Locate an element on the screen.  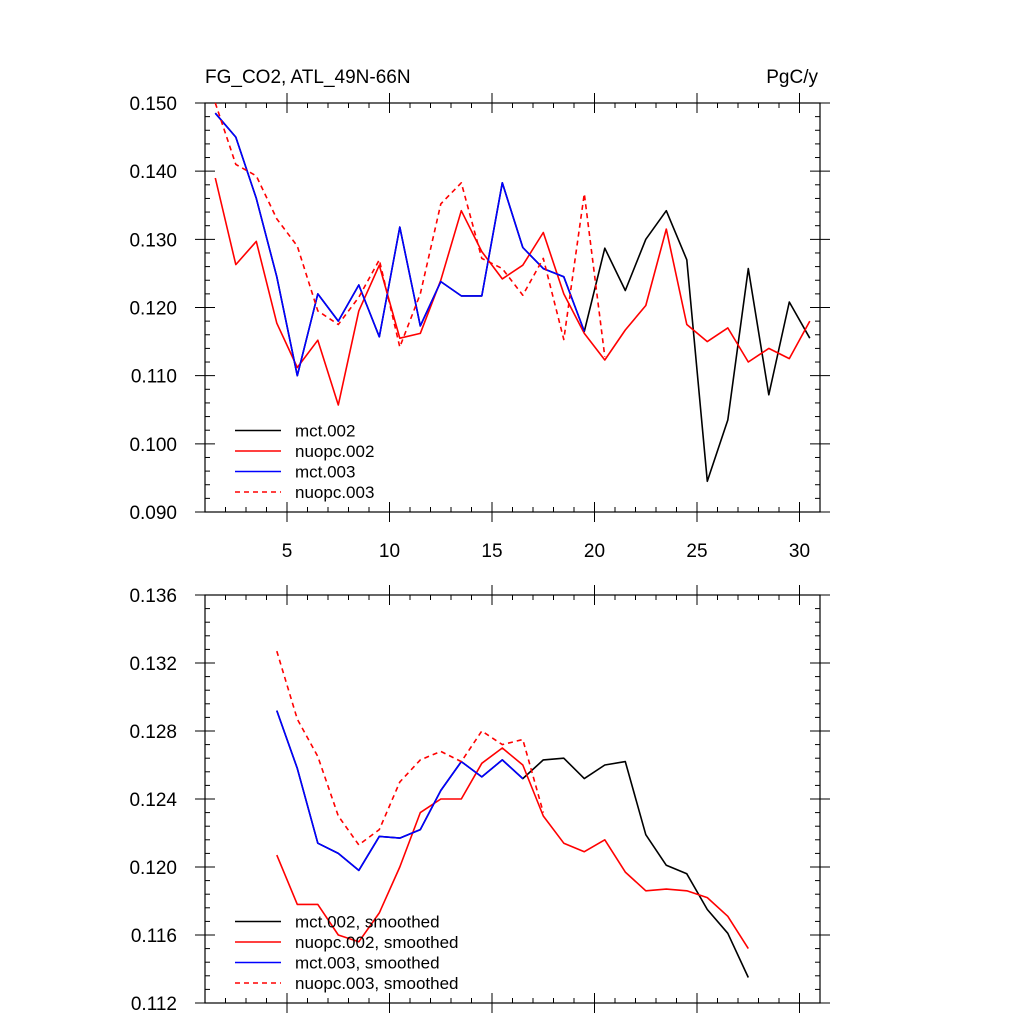
x-tick-label: 25 is located at coordinates (696, 551).